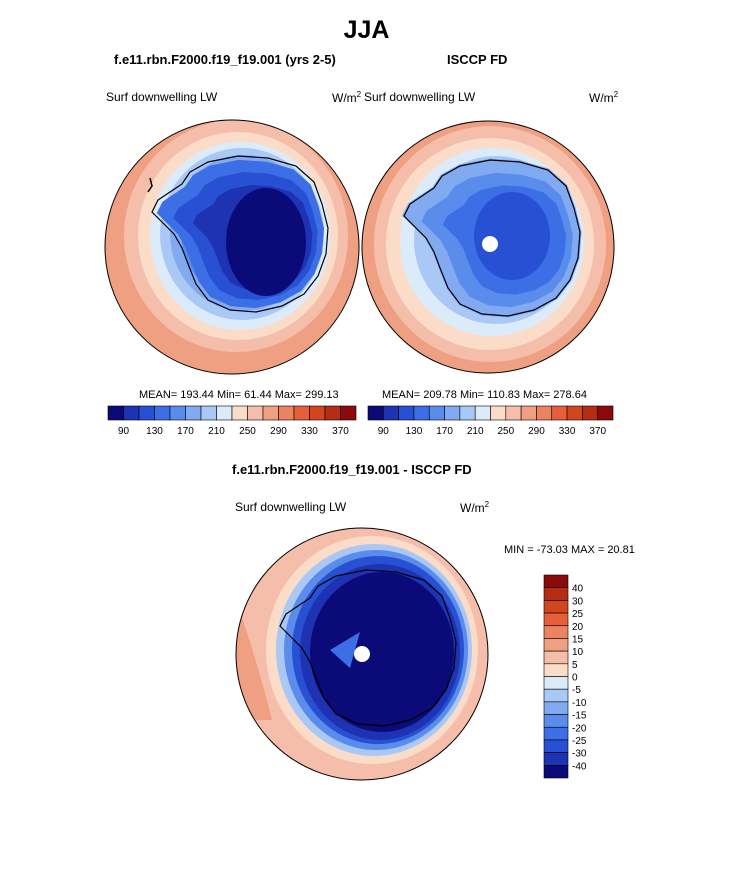 This screenshot has width=733, height=882. What do you see at coordinates (154, 431) in the screenshot?
I see `model-colorbar-tick-label: 130` at bounding box center [154, 431].